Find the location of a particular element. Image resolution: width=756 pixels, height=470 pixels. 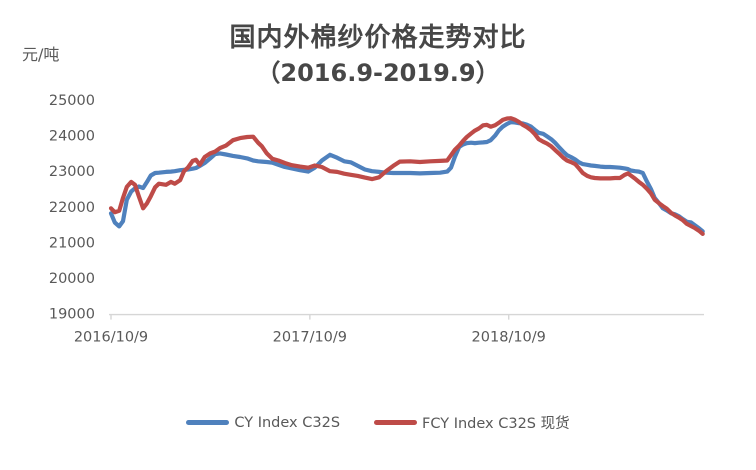

chart-subtitle: （2016.9-2019.9） is located at coordinates (378, 73).